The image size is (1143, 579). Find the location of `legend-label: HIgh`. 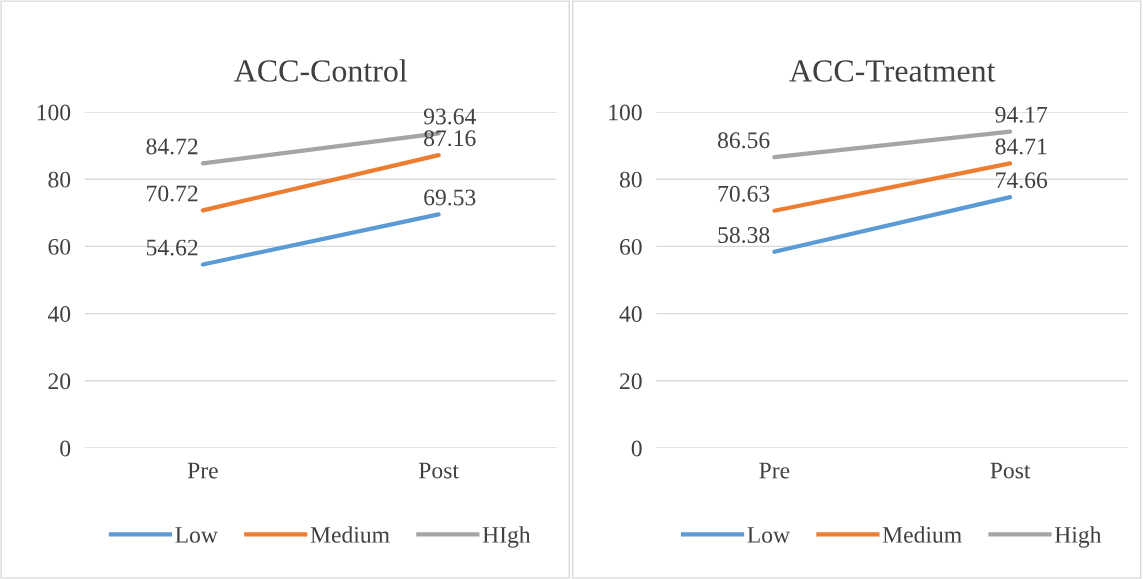

legend-label: HIgh is located at coordinates (506, 537).